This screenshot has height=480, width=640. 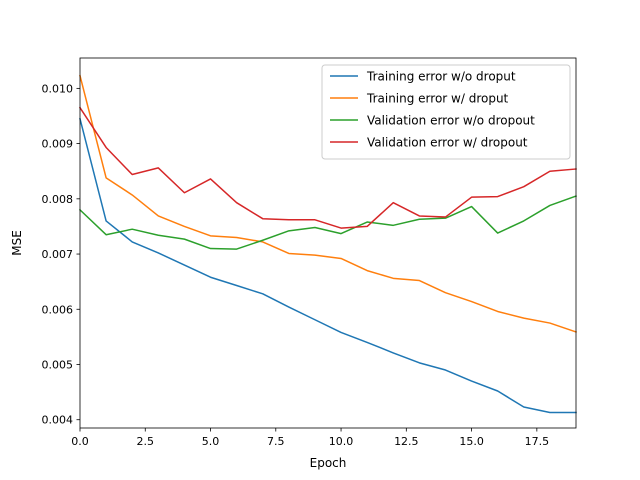 What do you see at coordinates (58, 144) in the screenshot?
I see `y-tick-label: 0.009` at bounding box center [58, 144].